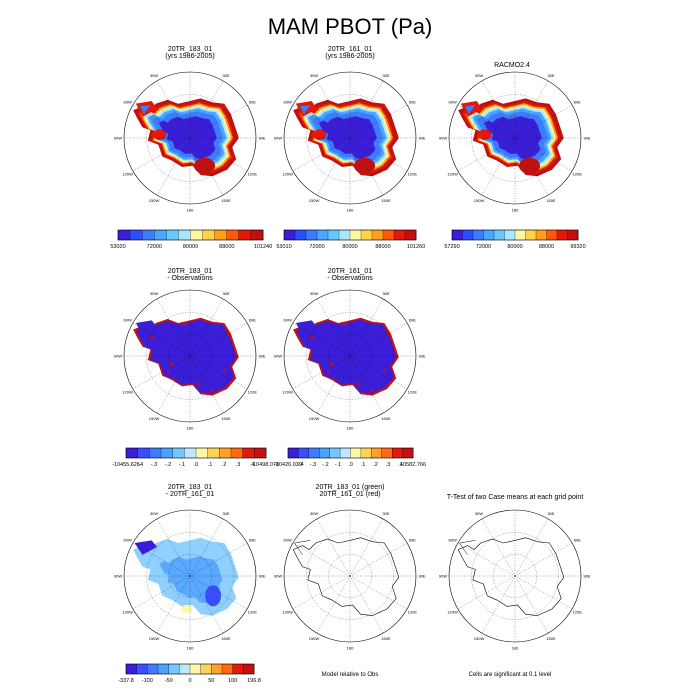 The width and height of the screenshot is (700, 700). I want to click on colorbar-tick-label: 101260, so click(416, 247).